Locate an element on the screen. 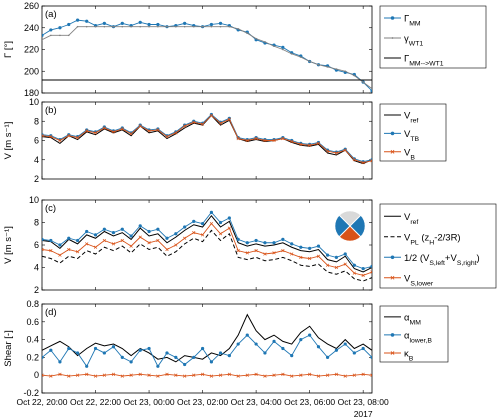  y-tick-label: 10 is located at coordinates (34, 200).